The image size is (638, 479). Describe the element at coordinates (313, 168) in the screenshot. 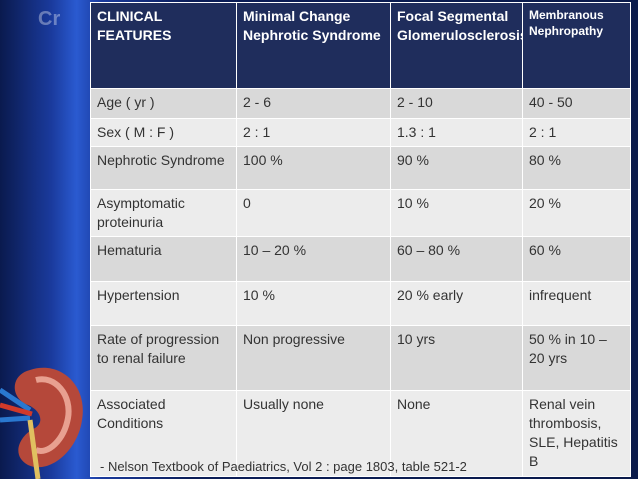

I see `table-cell: 100 %` at that location.